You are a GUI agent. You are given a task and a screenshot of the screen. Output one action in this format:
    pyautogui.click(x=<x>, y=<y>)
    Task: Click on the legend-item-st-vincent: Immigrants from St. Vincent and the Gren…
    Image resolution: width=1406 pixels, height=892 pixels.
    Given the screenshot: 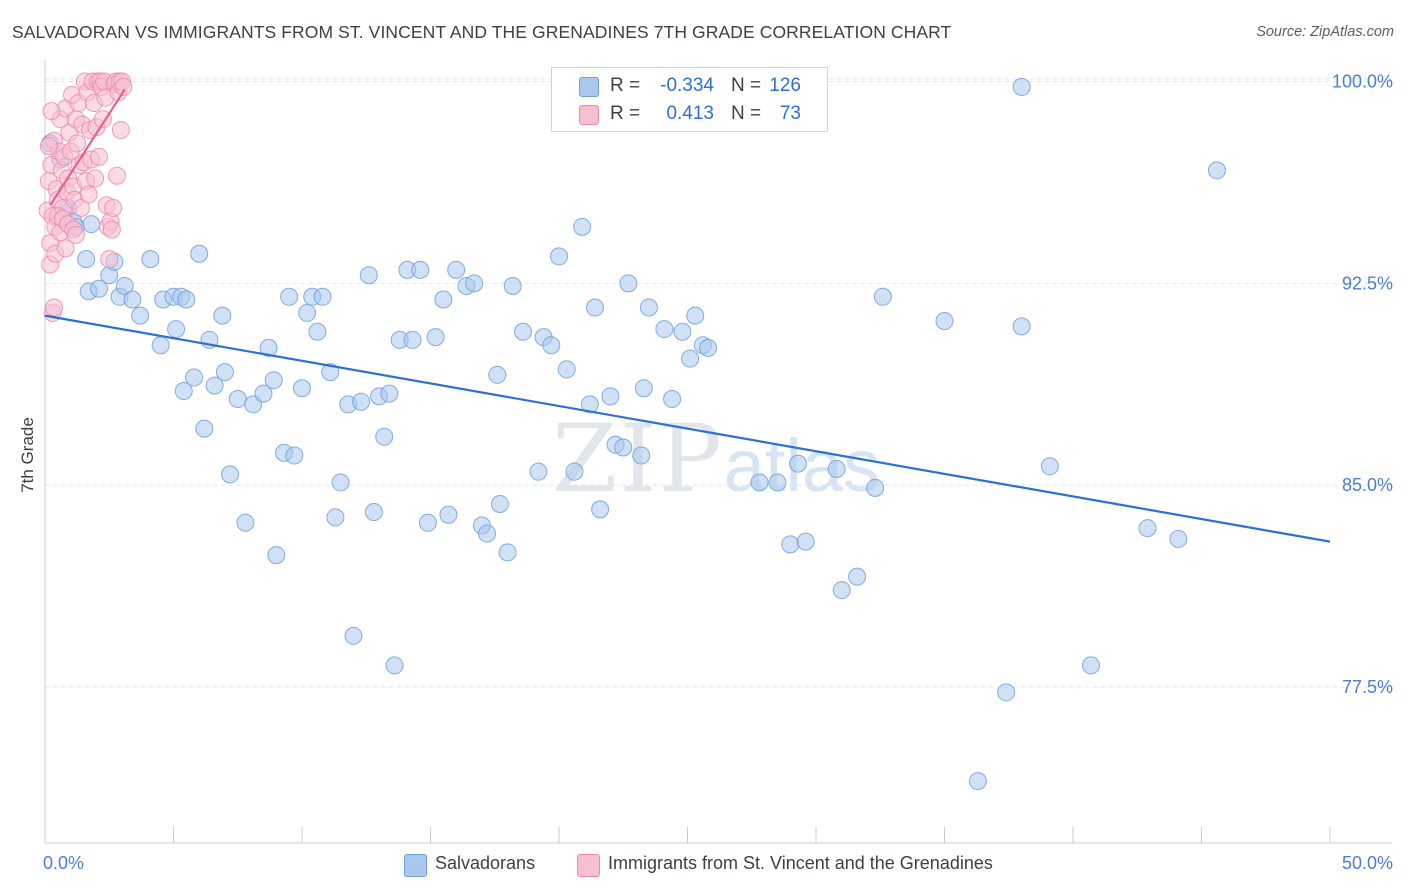 What is the action you would take?
    pyautogui.click(x=817, y=865)
    